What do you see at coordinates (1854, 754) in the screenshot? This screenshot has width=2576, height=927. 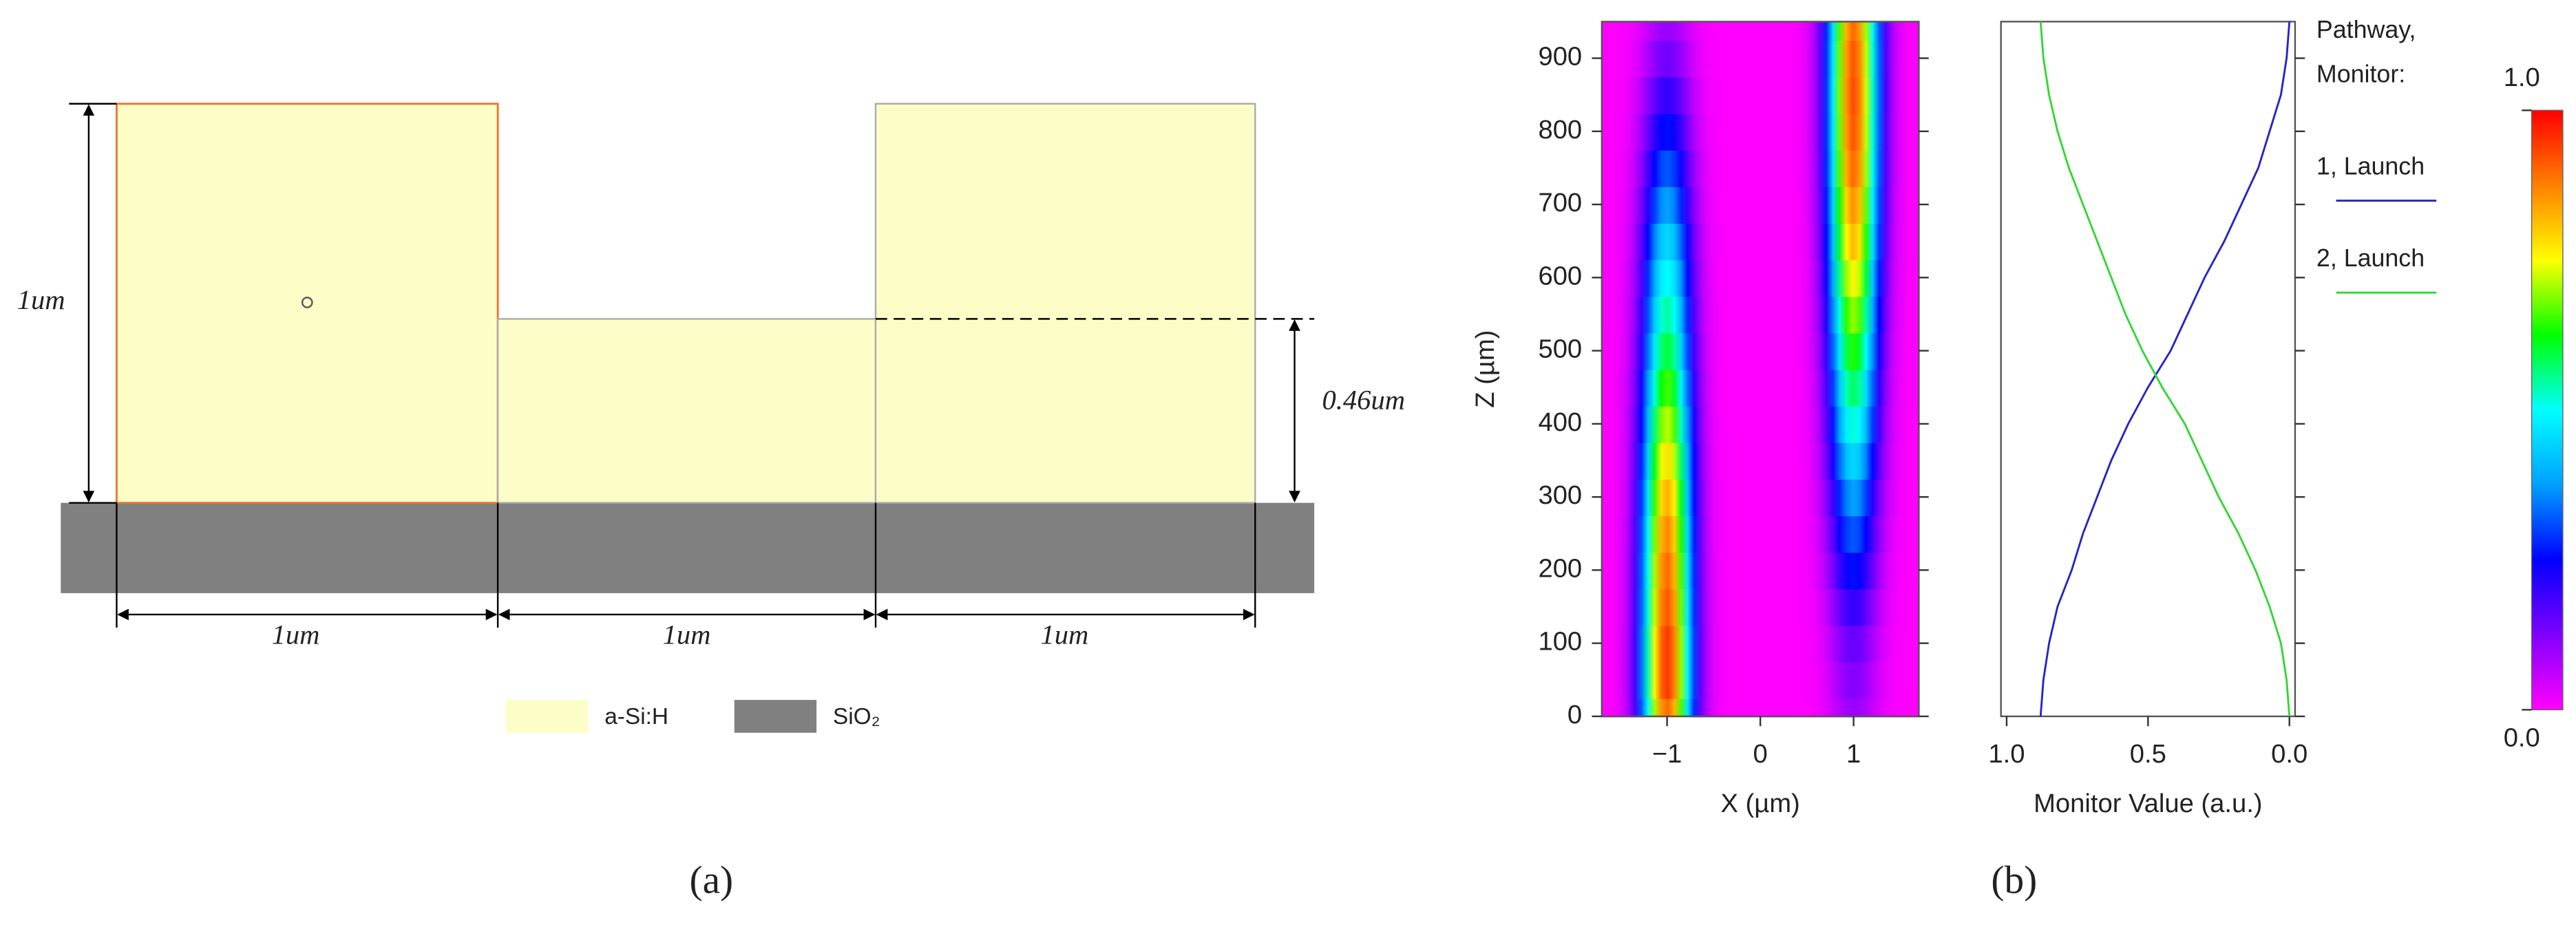 I see `x-tick-label: 1` at bounding box center [1854, 754].